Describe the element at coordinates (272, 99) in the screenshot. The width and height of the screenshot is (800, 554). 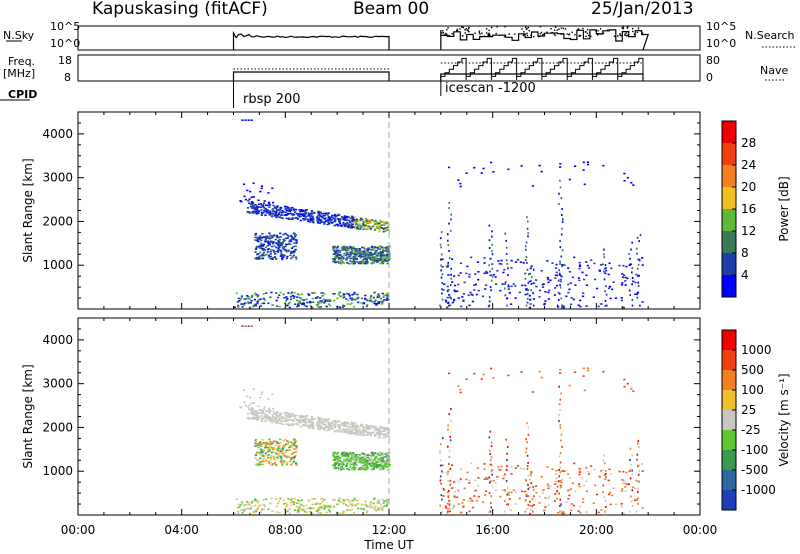
I see `cpid-mode-1: rbsp 200` at that location.